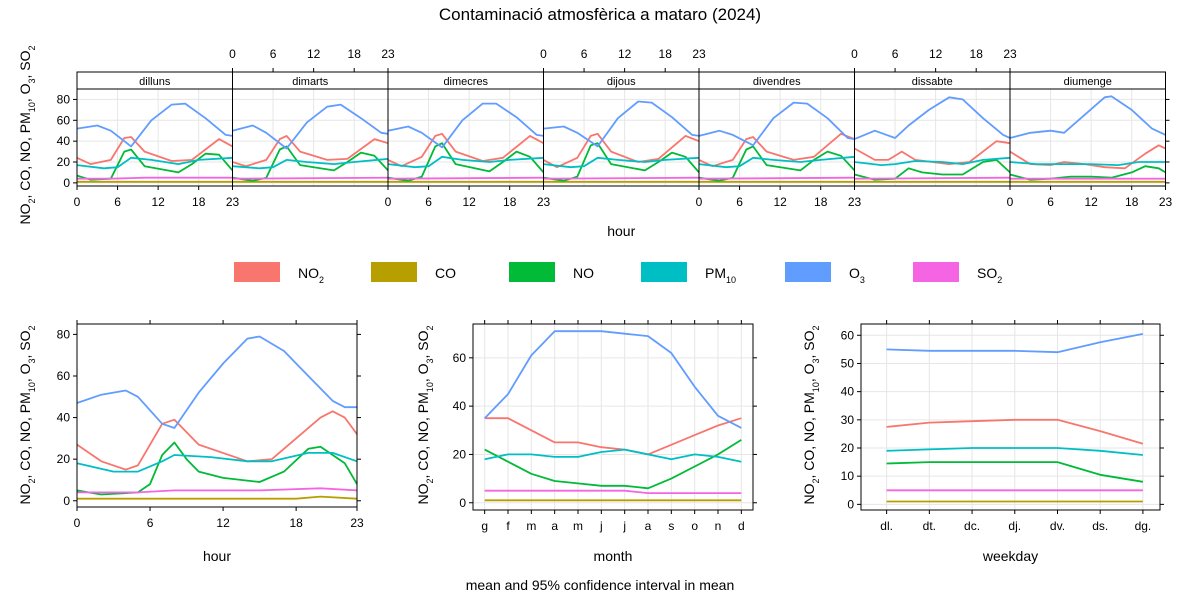  I want to click on series-line-co, so click(217, 497).